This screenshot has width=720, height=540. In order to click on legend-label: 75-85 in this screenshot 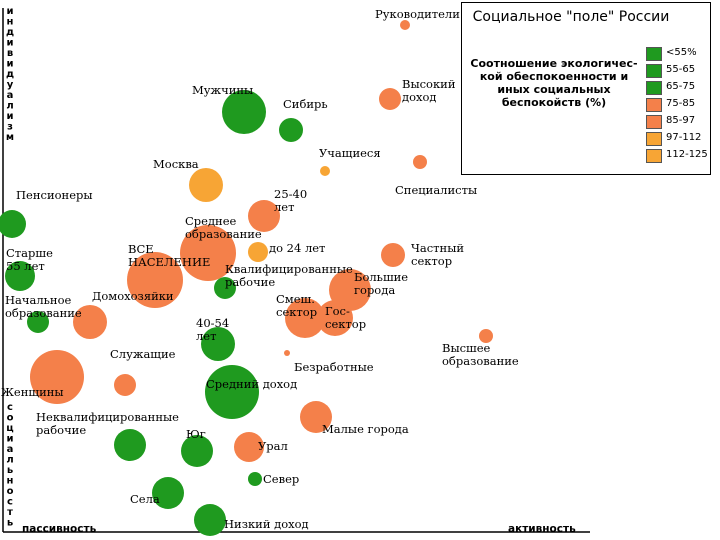, I will do `click(681, 103)`.